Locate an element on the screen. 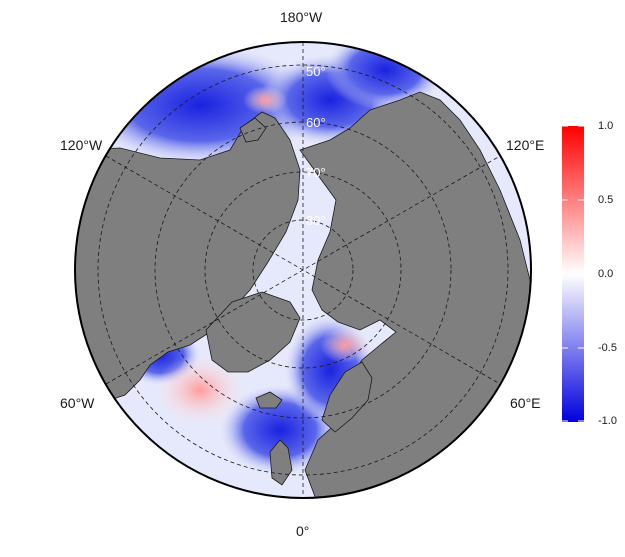 The height and width of the screenshot is (557, 625). lat-label-60: 60° is located at coordinates (316, 122).